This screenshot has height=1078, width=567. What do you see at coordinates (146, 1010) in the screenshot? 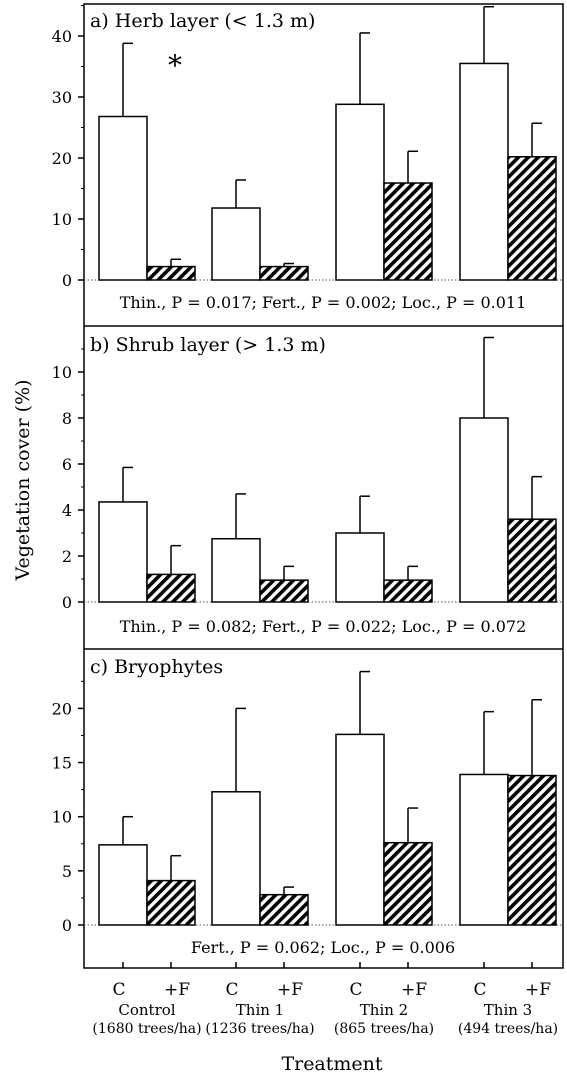
I see `x-group-label: Control` at bounding box center [146, 1010].